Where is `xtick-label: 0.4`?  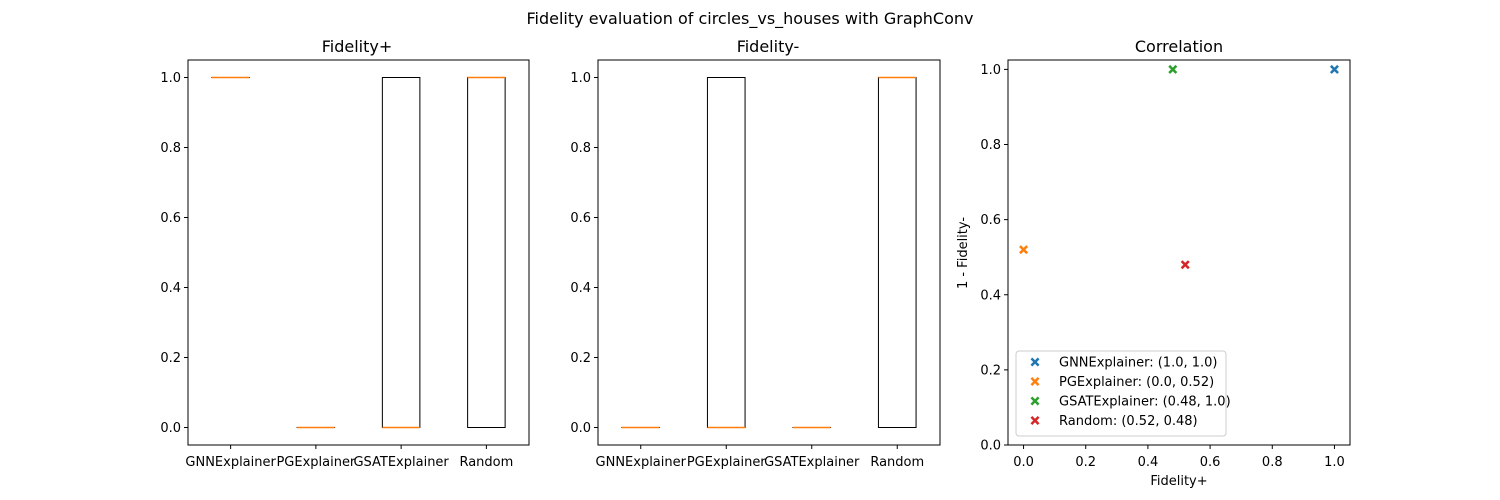 xtick-label: 0.4 is located at coordinates (1148, 462).